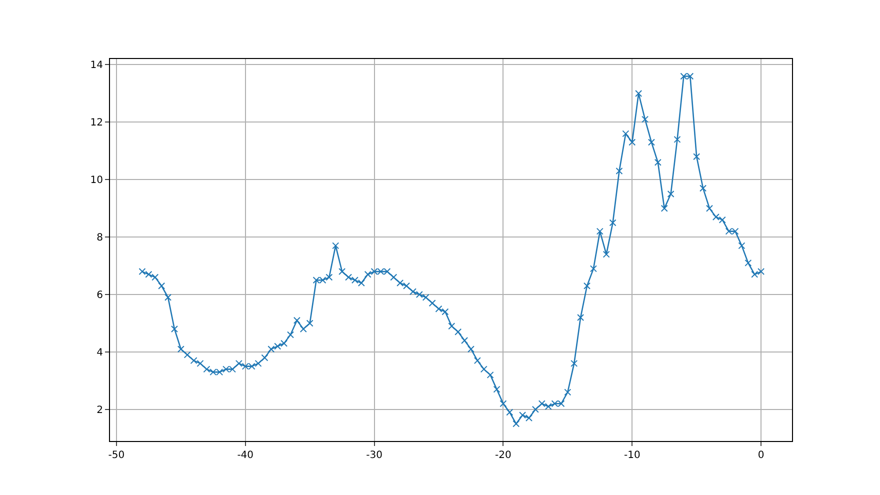 The height and width of the screenshot is (495, 880). I want to click on x-tick-label: -20, so click(503, 455).